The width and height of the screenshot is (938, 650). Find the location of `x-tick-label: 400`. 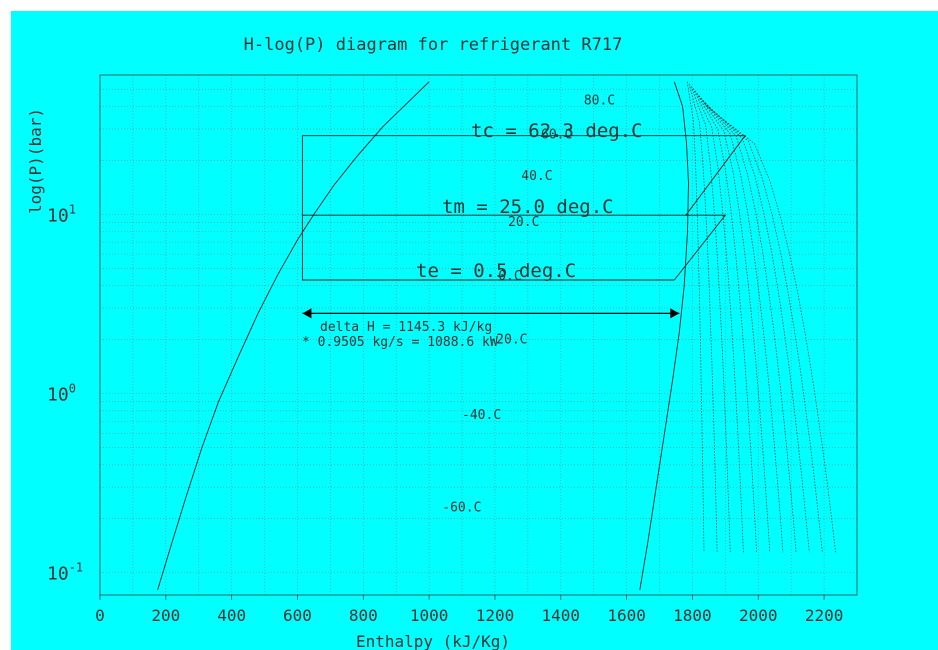

x-tick-label: 400 is located at coordinates (231, 615).